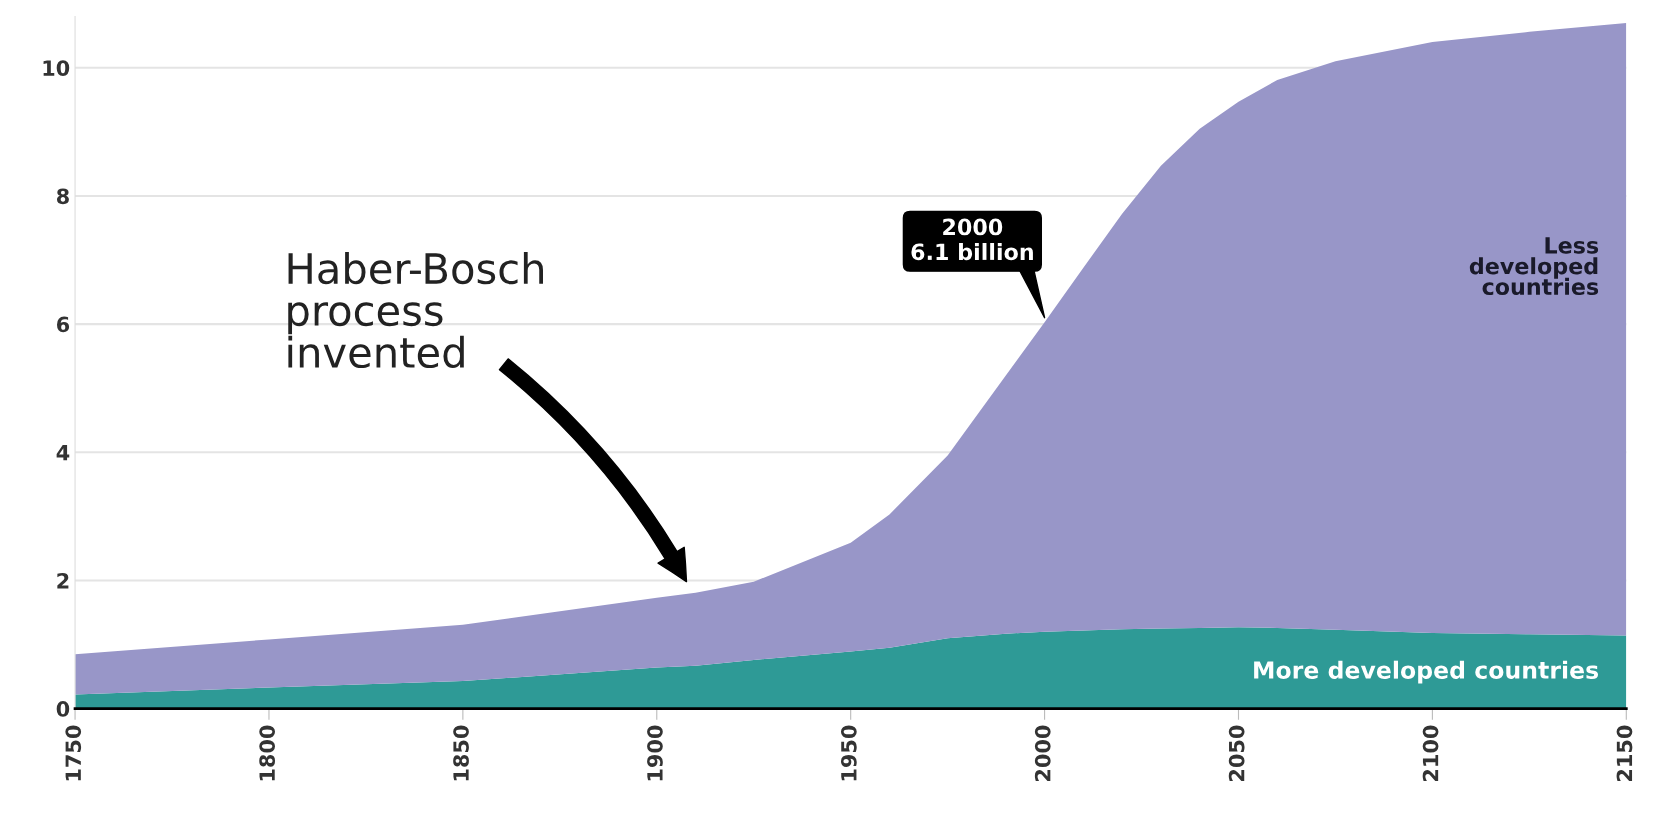 Image resolution: width=1668 pixels, height=824 pixels. Describe the element at coordinates (972, 239) in the screenshot. I see `annotation: 2000 6.1 billion` at that location.